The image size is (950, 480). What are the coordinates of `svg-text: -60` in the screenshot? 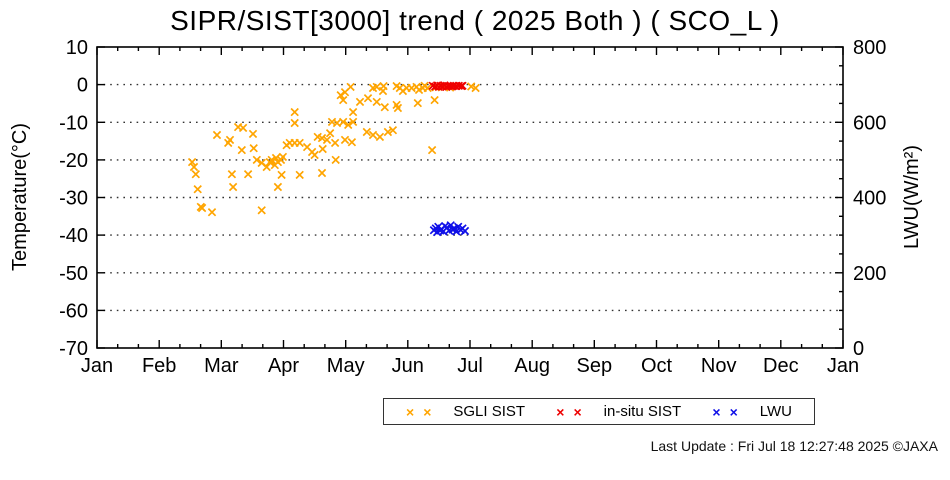 It's located at (73, 311).